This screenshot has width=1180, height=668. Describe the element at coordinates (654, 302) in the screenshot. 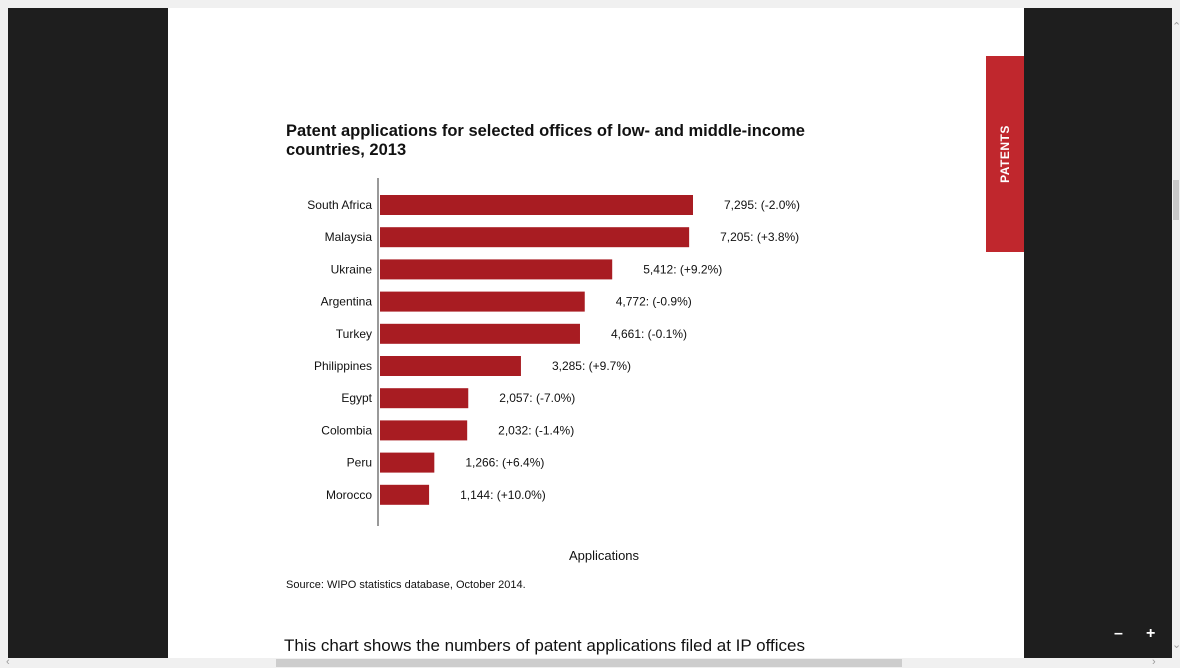

I see `data-label-3: 4,772: (-0.9%)` at that location.